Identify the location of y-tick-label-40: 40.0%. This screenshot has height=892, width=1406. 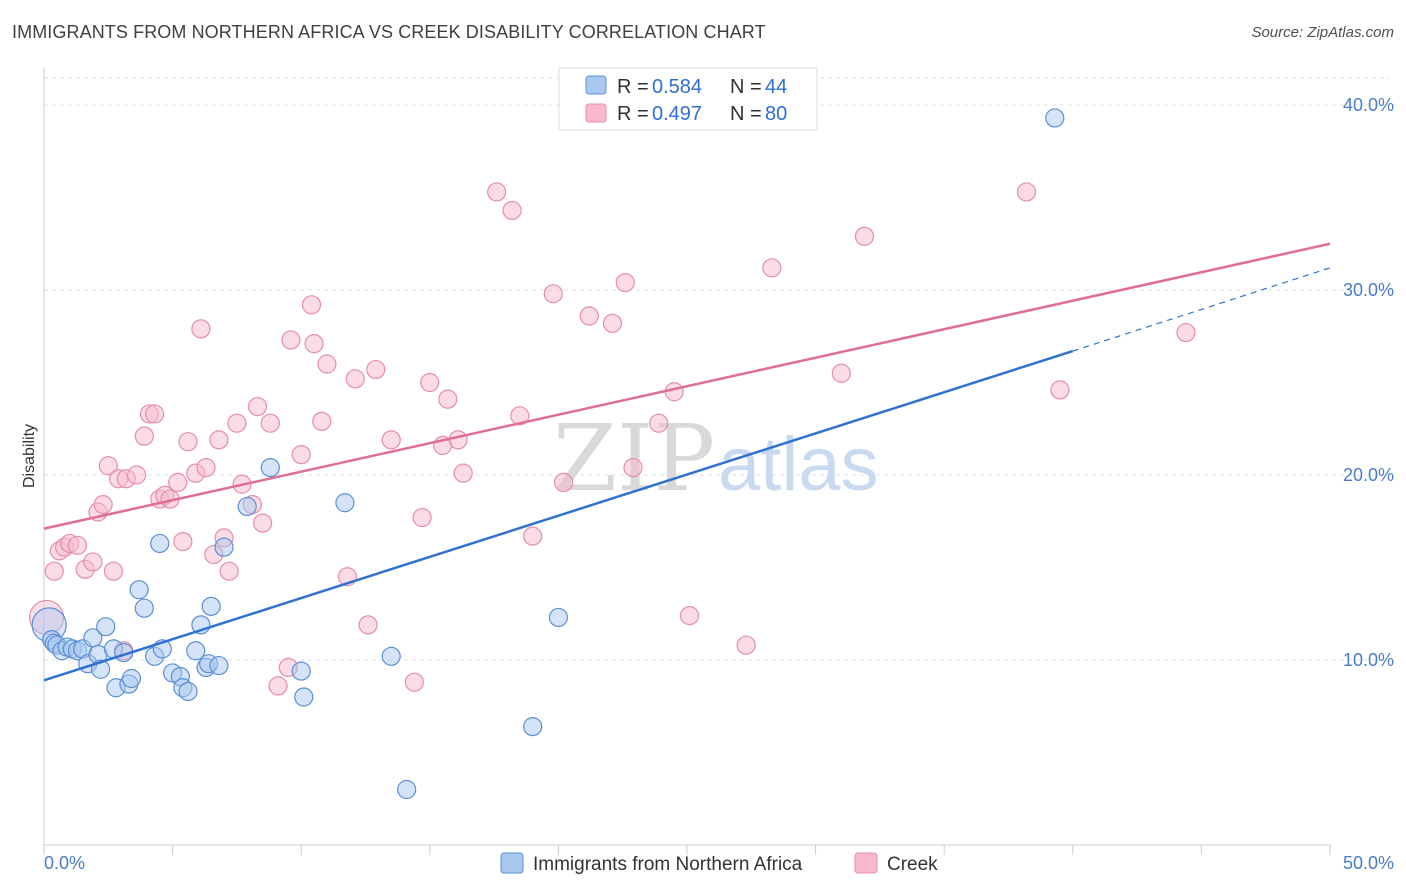
(1368, 105).